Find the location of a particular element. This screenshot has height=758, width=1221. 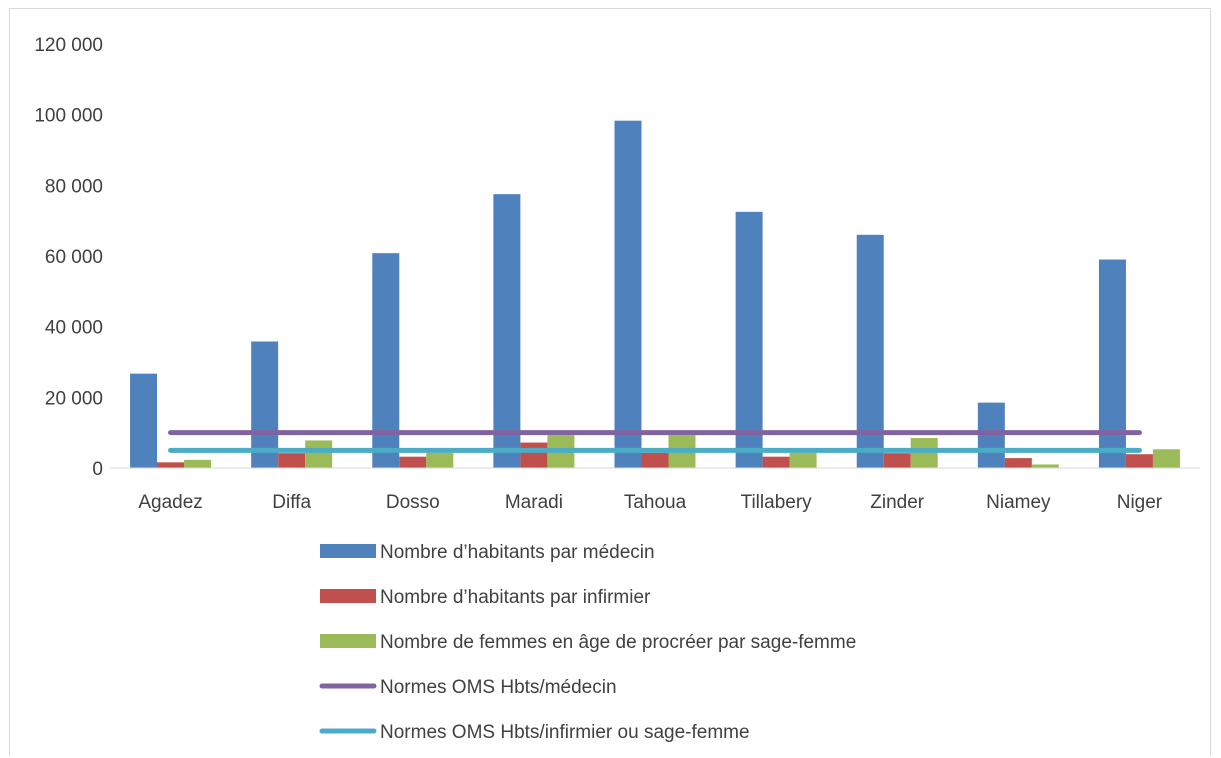

norm-lines is located at coordinates (655, 441).